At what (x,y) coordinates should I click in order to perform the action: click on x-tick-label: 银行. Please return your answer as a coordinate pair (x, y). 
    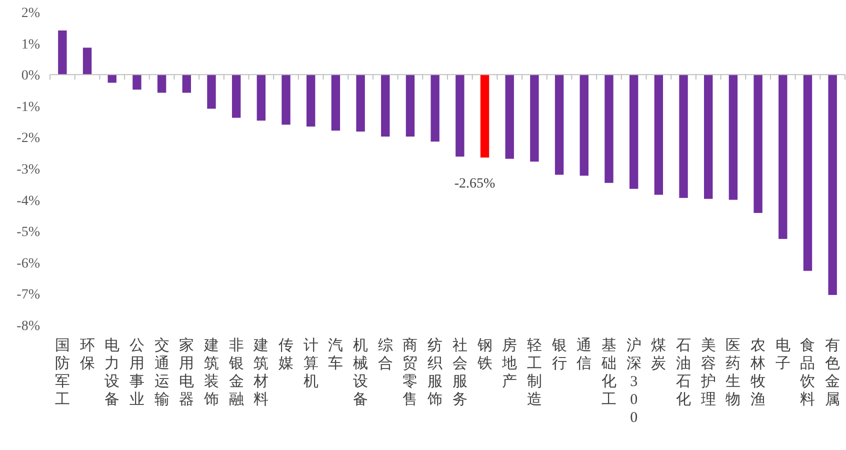
    Looking at the image, I should click on (558, 355).